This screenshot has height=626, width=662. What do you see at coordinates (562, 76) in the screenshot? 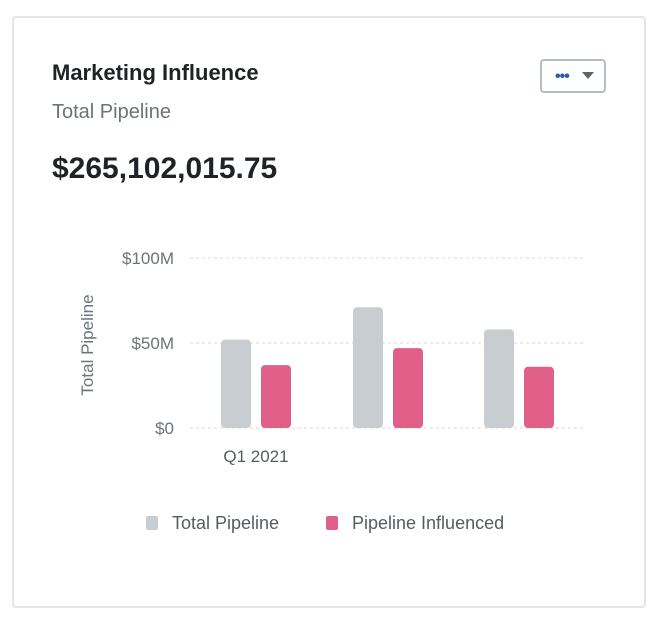
I see `more-dots-icon: •••` at bounding box center [562, 76].